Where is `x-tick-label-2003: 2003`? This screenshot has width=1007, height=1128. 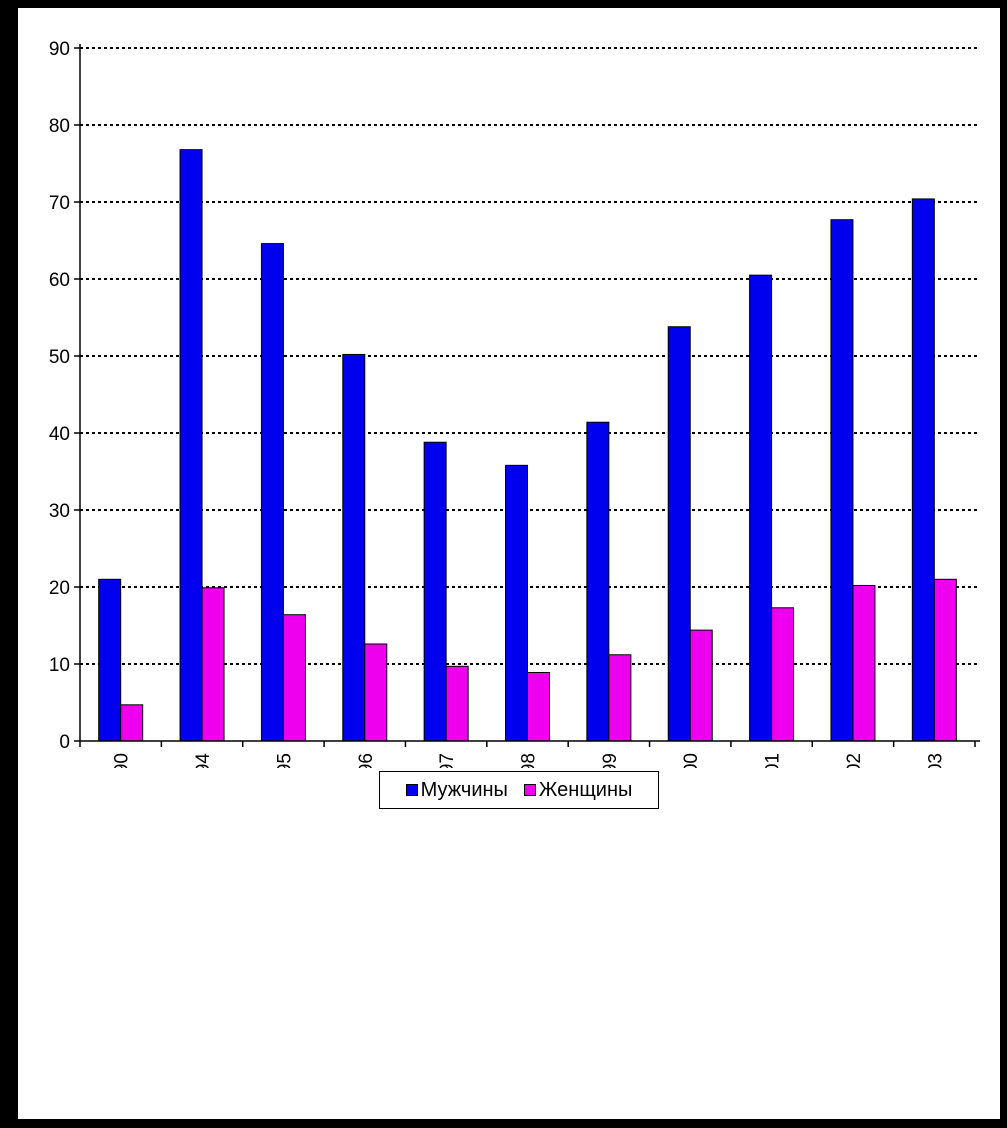
x-tick-label-2003: 2003 is located at coordinates (935, 760).